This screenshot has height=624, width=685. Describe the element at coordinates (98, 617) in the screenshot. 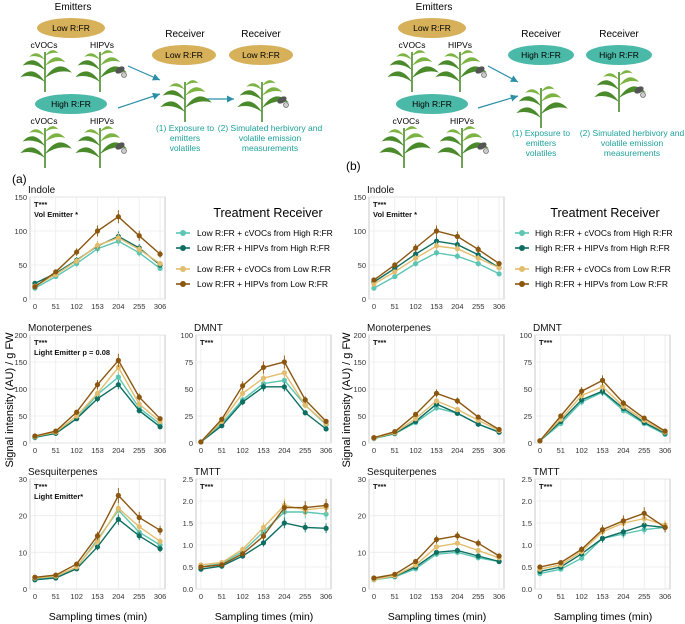

I see `x-axis-label-a-left: Sampling times (min)` at that location.